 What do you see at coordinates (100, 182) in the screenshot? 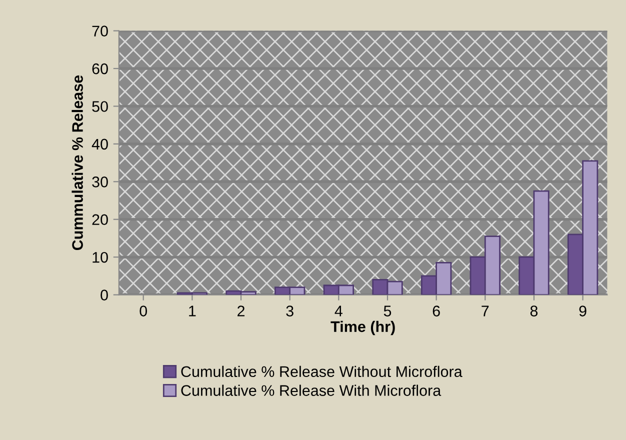
I see `y-tick-label: 30` at bounding box center [100, 182].